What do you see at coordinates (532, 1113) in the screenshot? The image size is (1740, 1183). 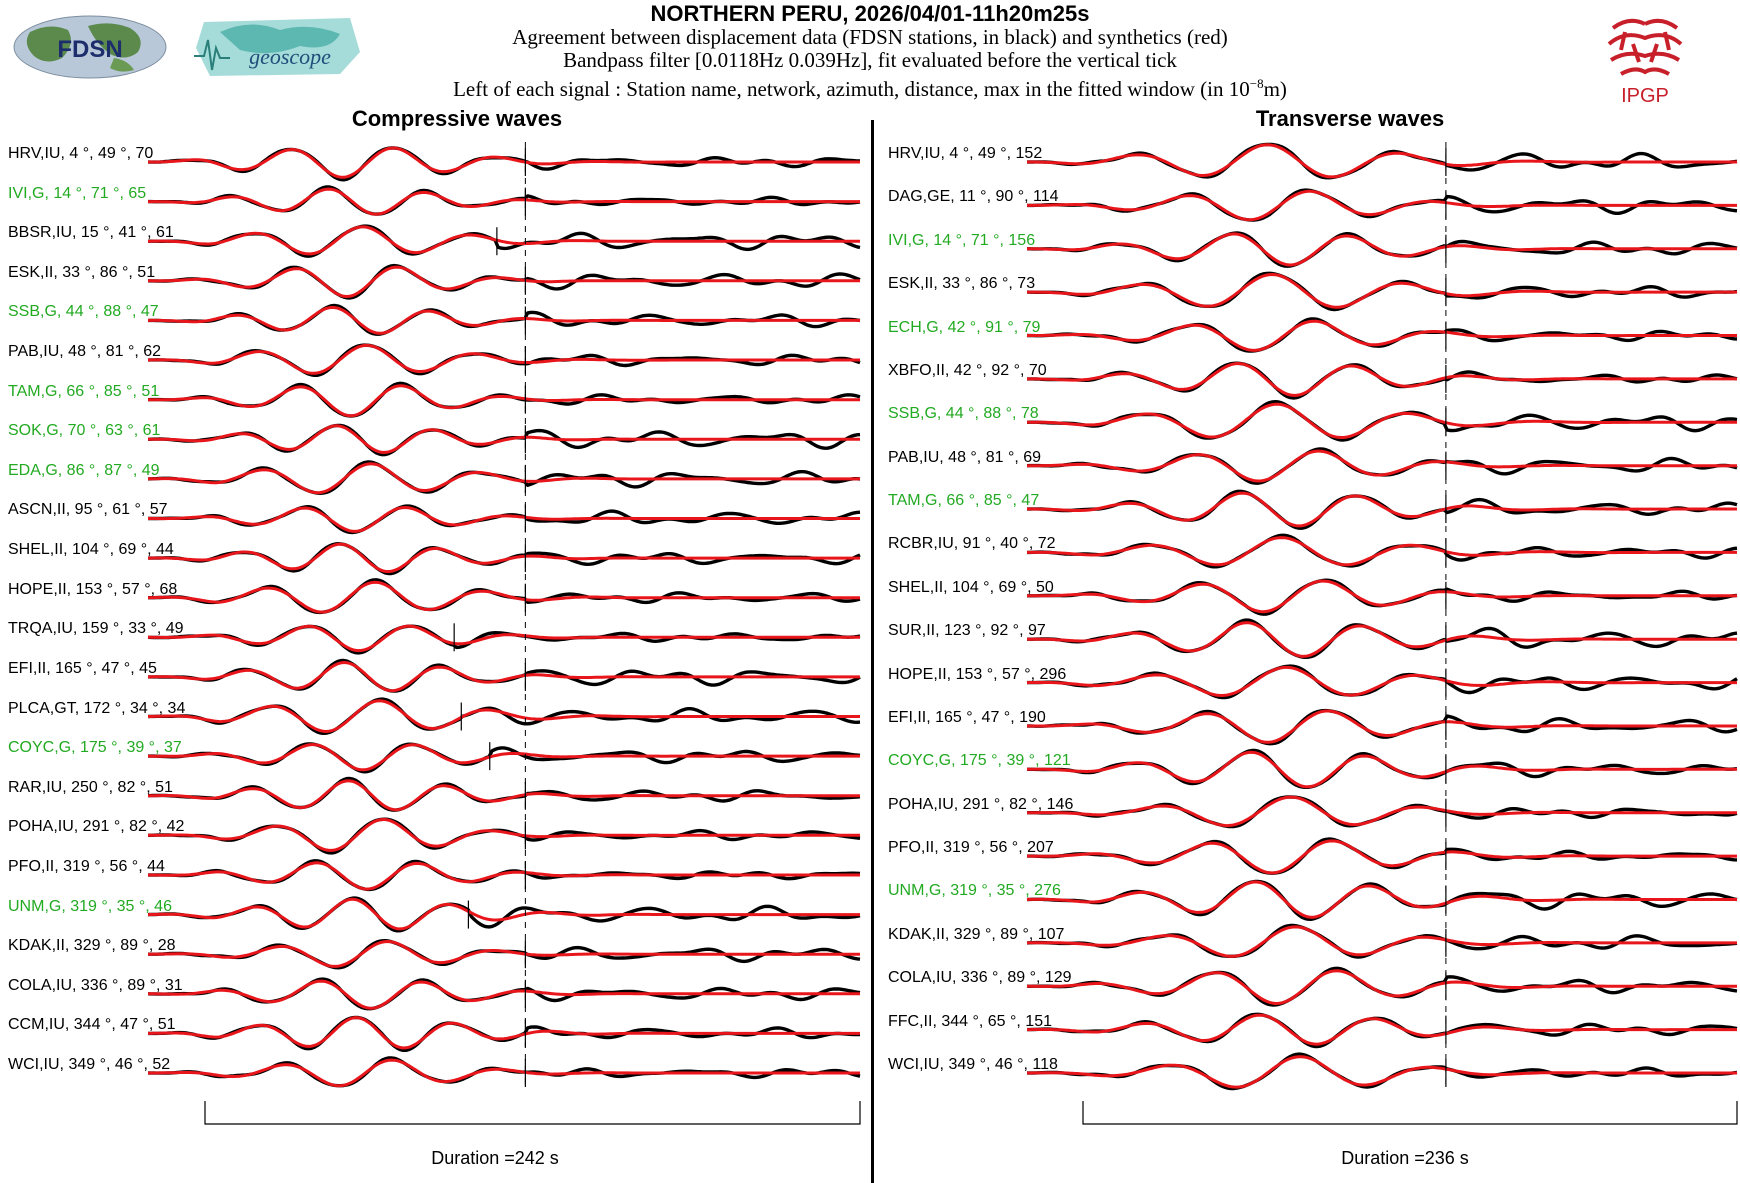 I see `compressive-duration-bracket` at bounding box center [532, 1113].